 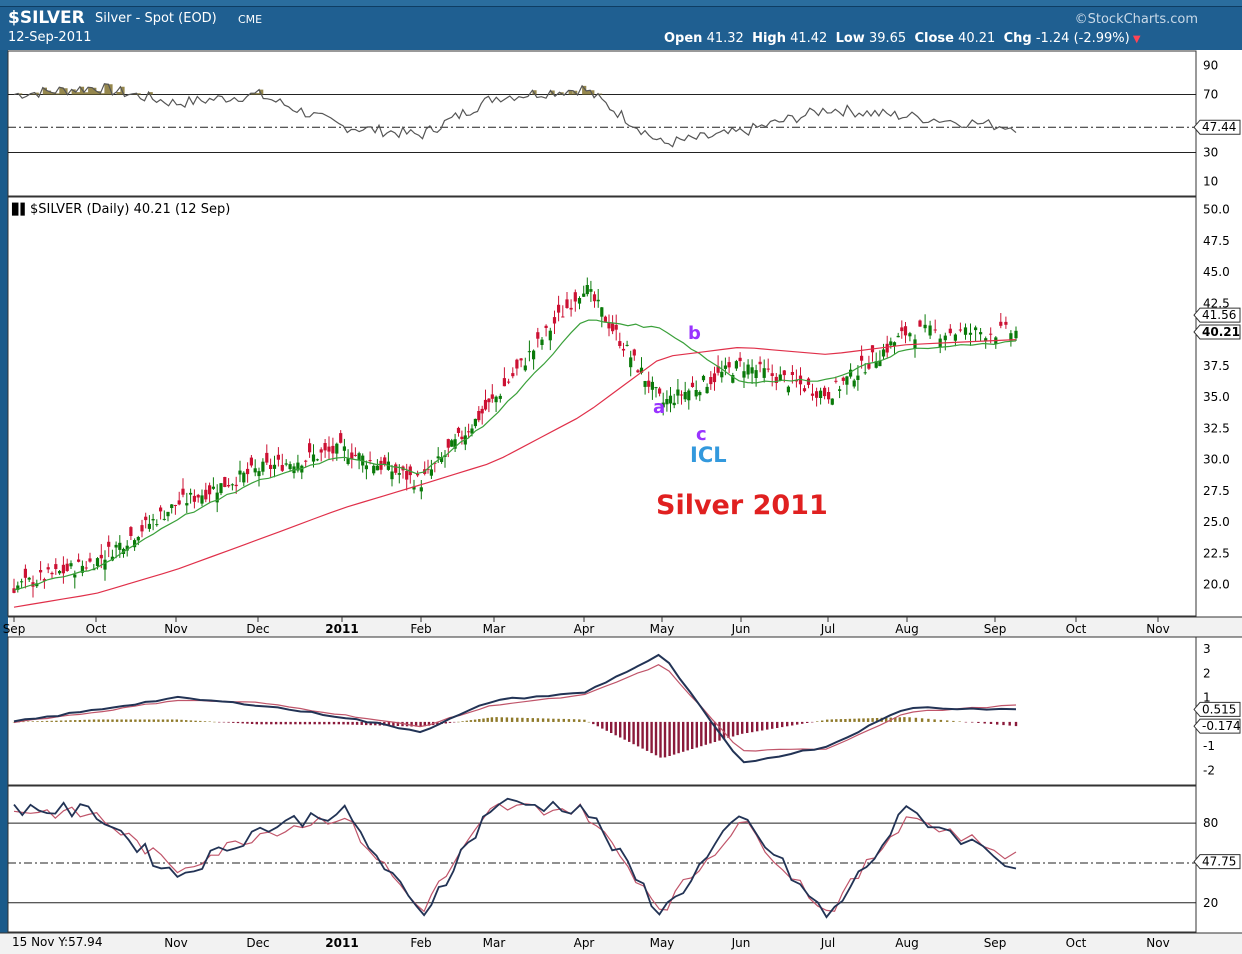 What do you see at coordinates (1207, 649) in the screenshot?
I see `macd-tick-label: 3` at bounding box center [1207, 649].